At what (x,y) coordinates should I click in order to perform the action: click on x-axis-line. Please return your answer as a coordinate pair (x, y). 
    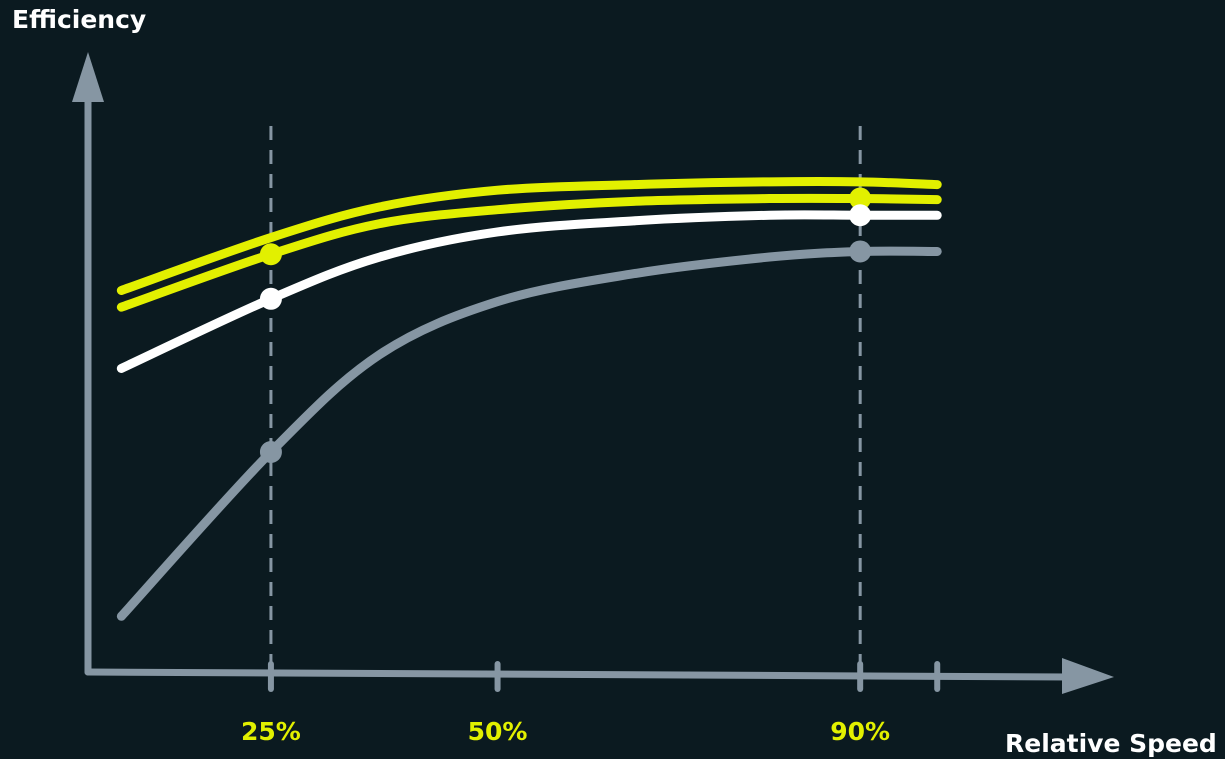
    Looking at the image, I should click on (579, 674).